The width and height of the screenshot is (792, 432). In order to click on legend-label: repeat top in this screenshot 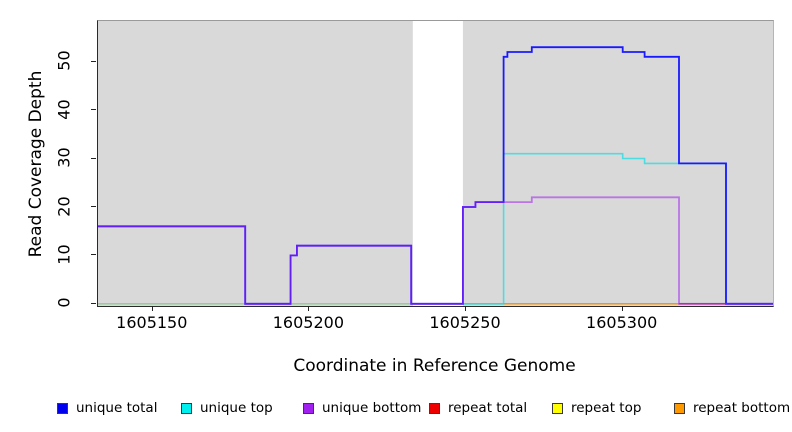, I will do `click(606, 408)`.